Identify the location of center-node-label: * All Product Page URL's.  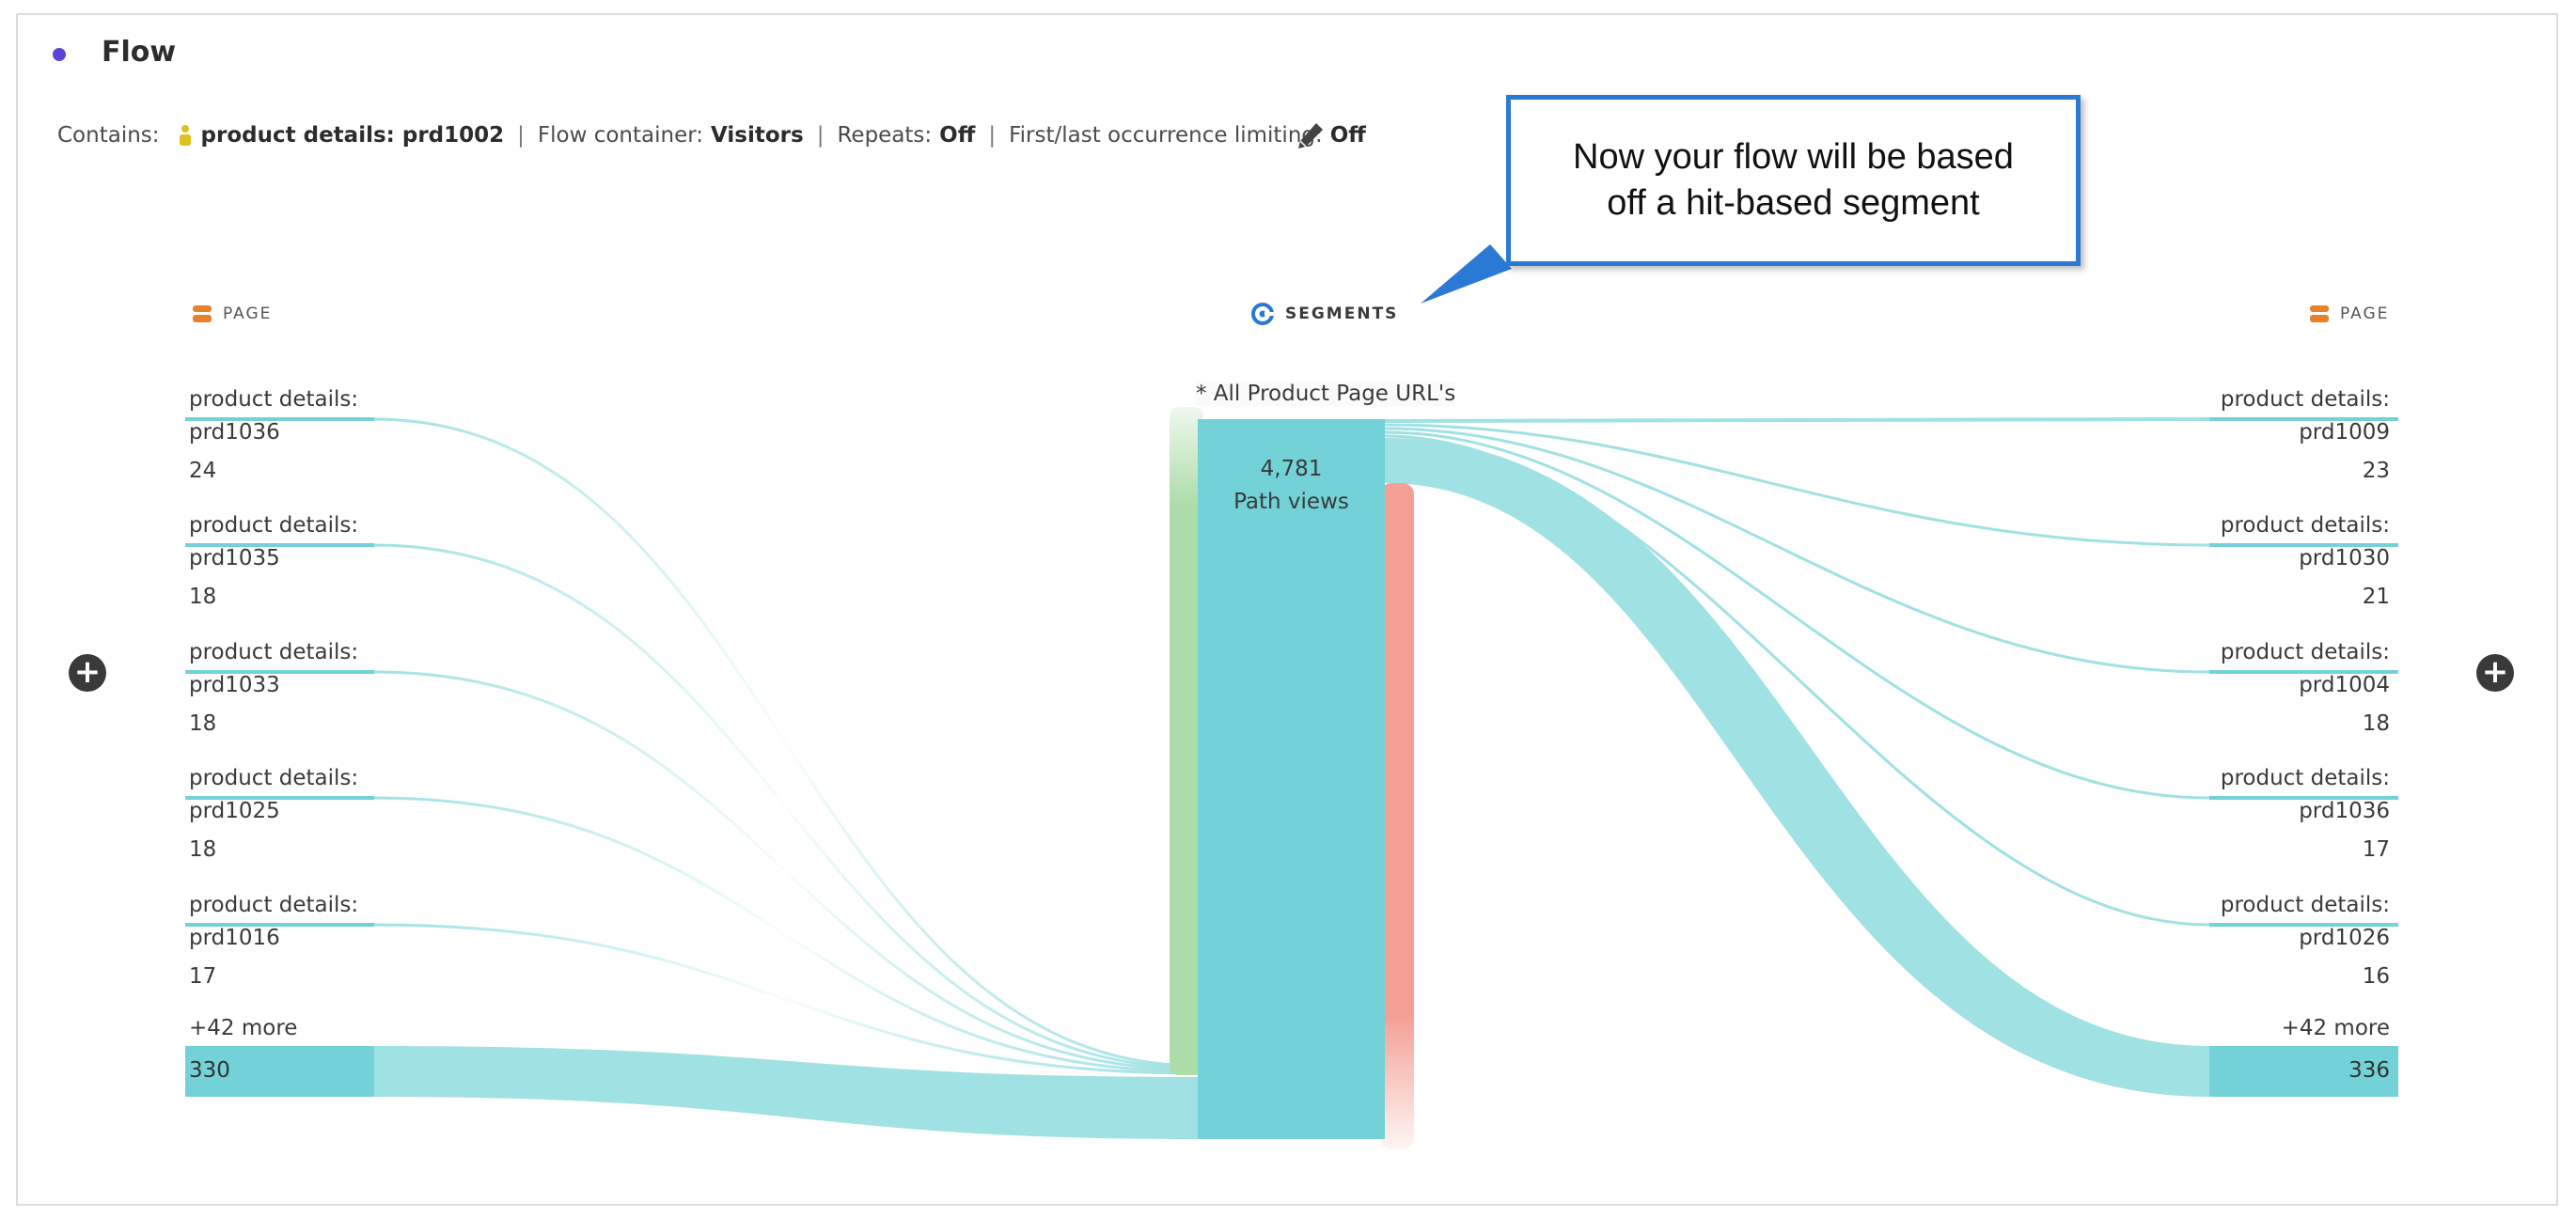
(1326, 394).